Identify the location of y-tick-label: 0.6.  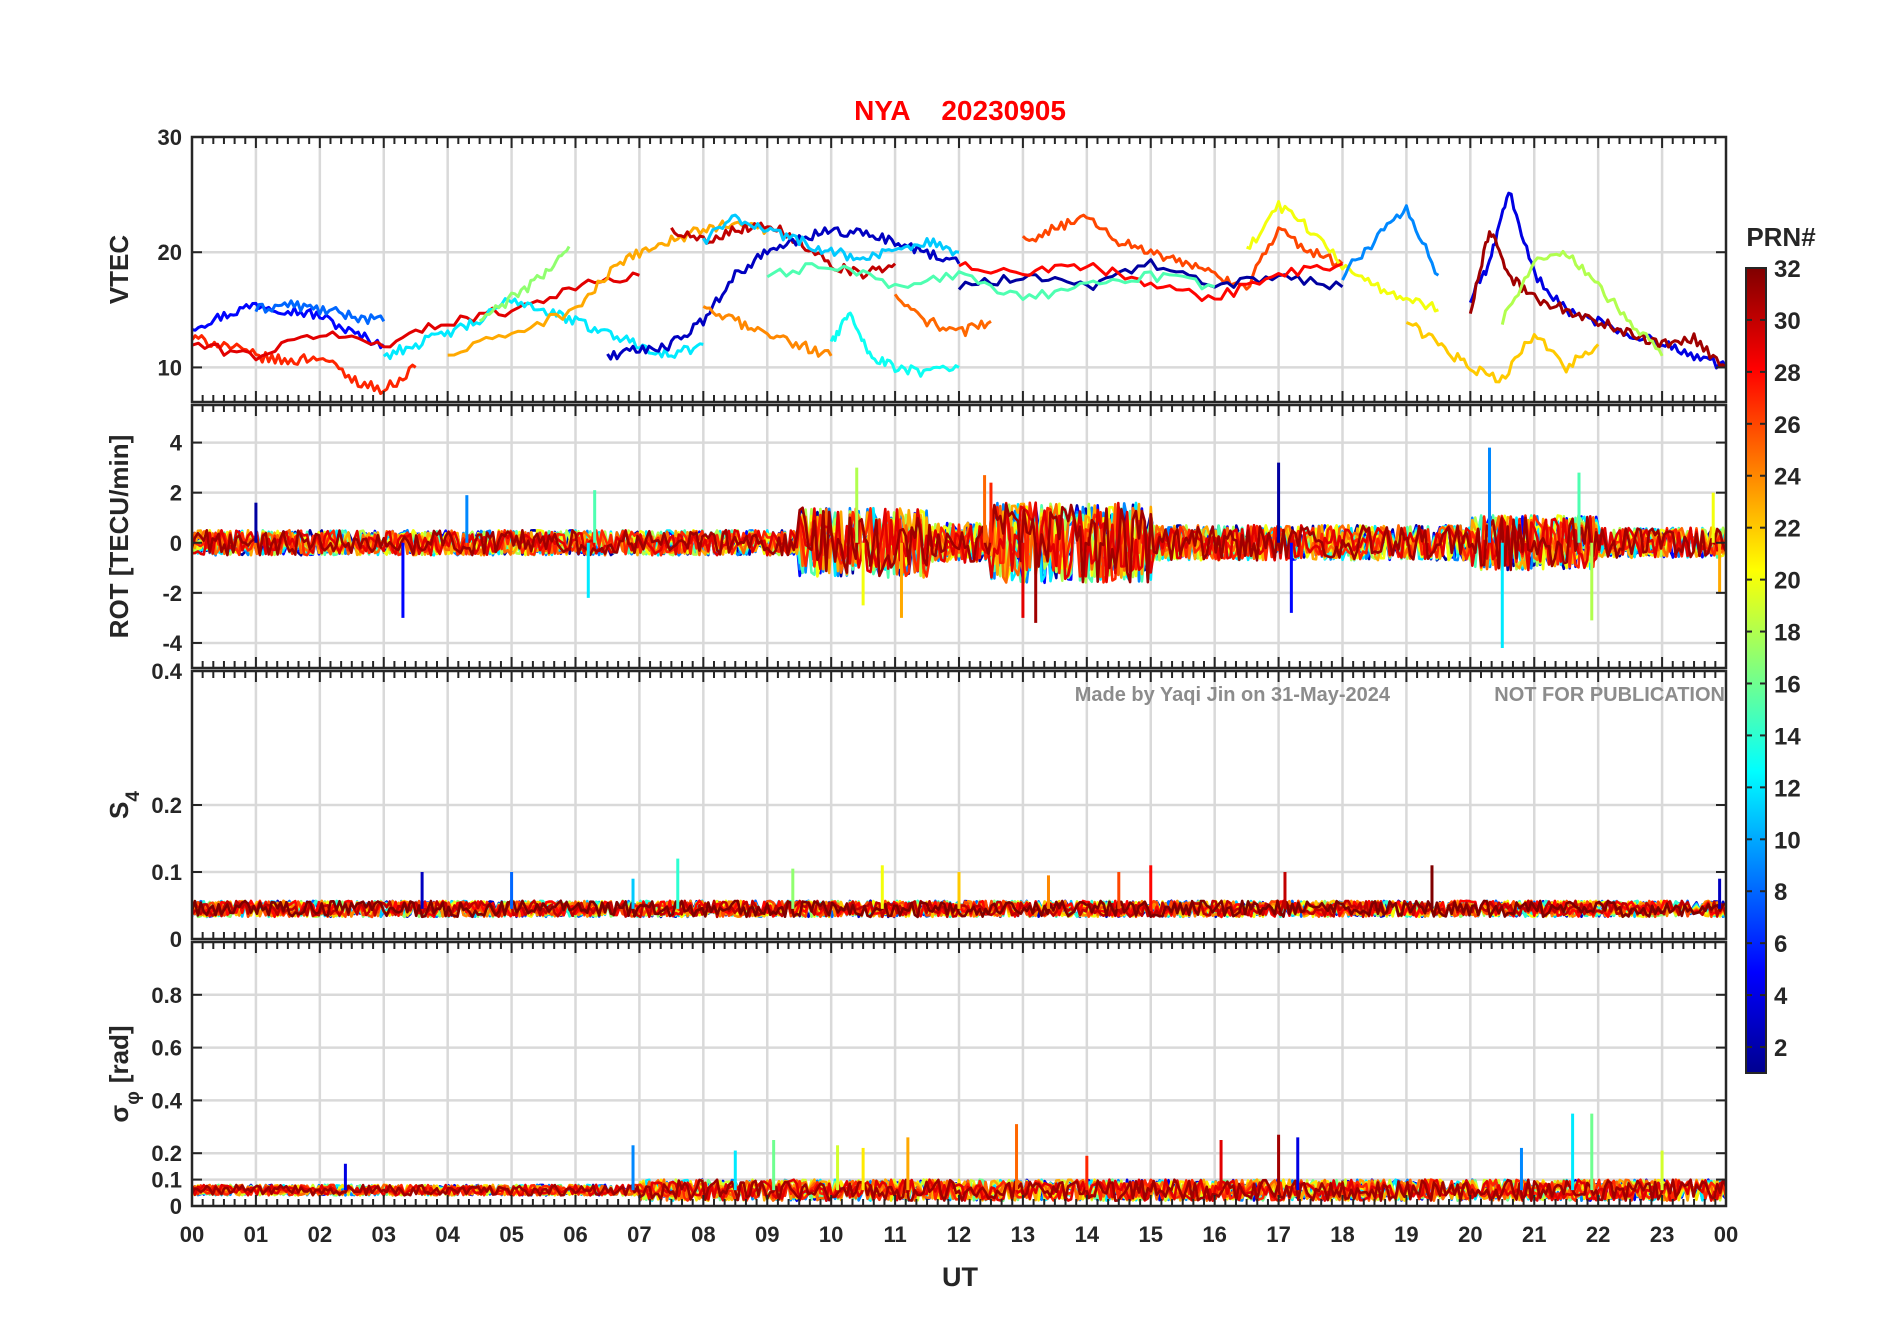
(166, 1048).